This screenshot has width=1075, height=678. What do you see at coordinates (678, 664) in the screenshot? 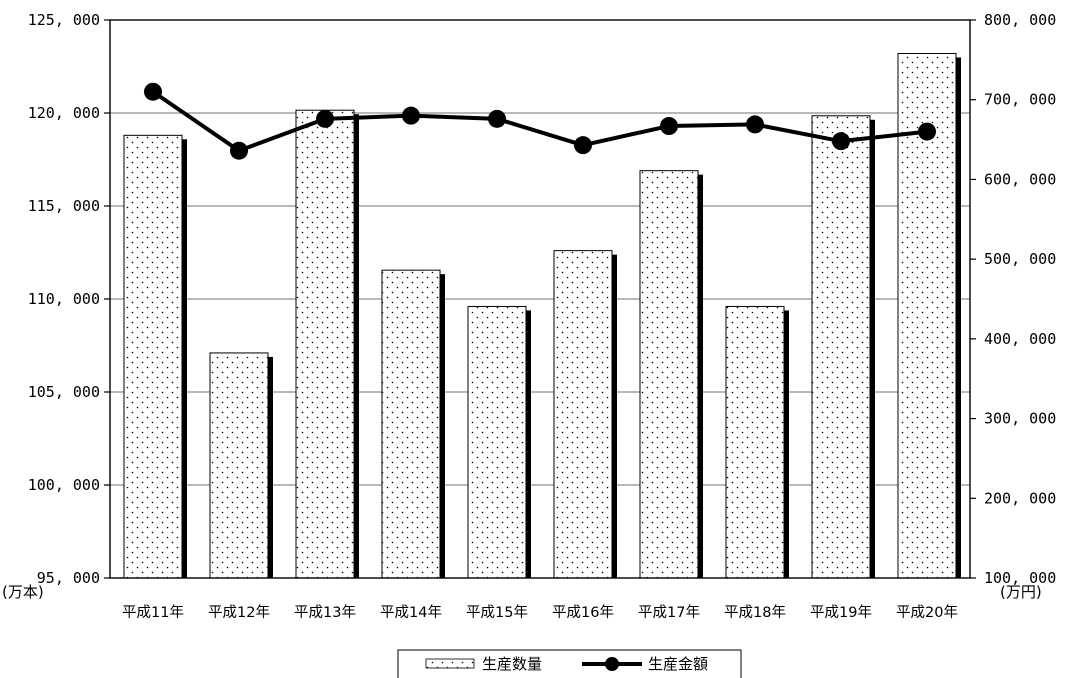
I see `legend-label-amount: 生産金額` at bounding box center [678, 664].